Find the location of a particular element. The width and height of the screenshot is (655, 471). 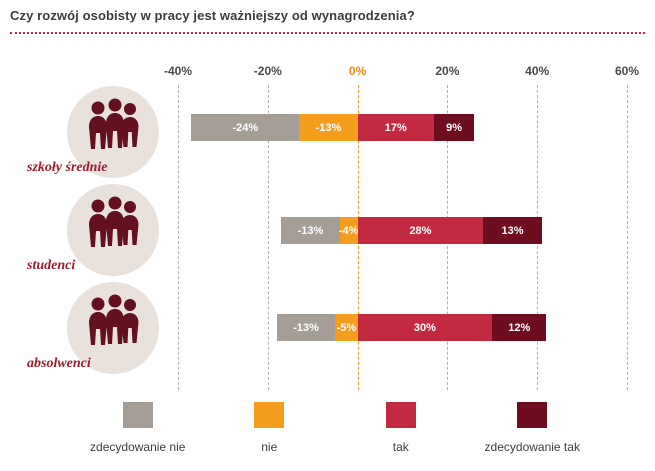

x-axis-tick-label: 60% is located at coordinates (627, 71).